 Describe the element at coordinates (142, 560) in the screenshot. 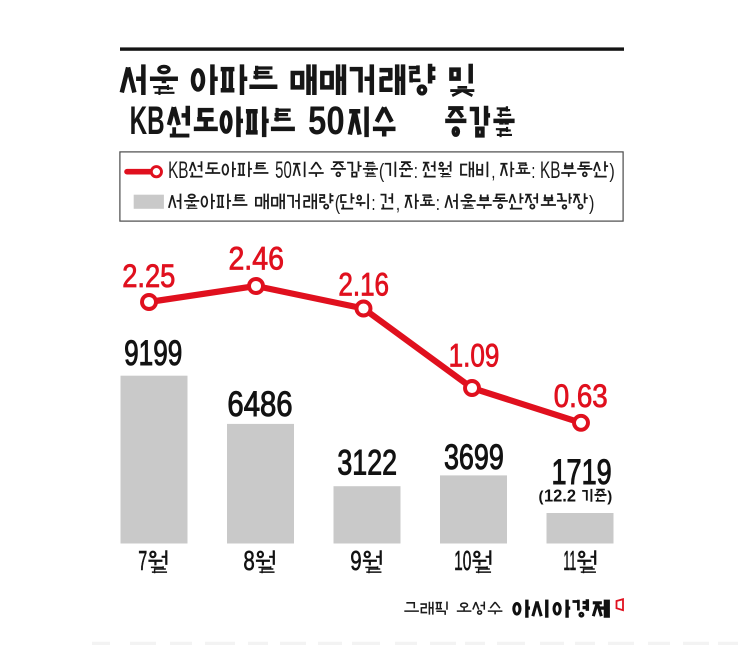

I see `svg-text: 7` at that location.